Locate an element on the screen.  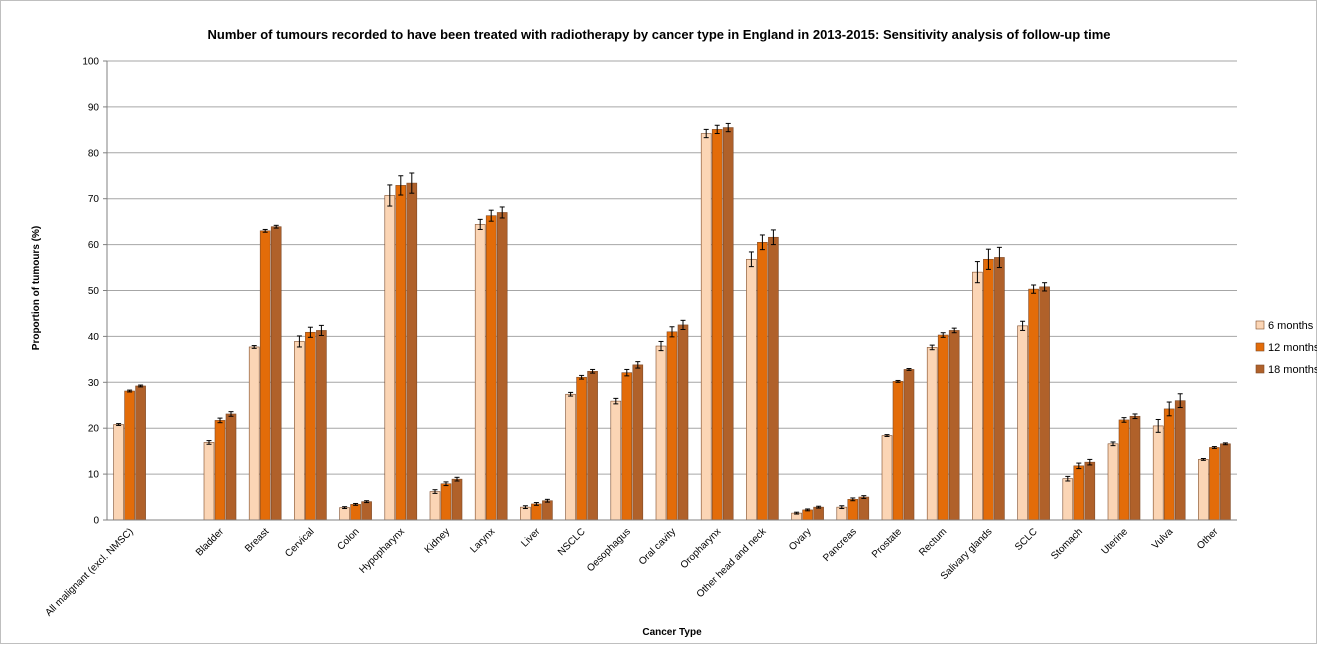
y-tick-label: 0 is located at coordinates (96, 521).